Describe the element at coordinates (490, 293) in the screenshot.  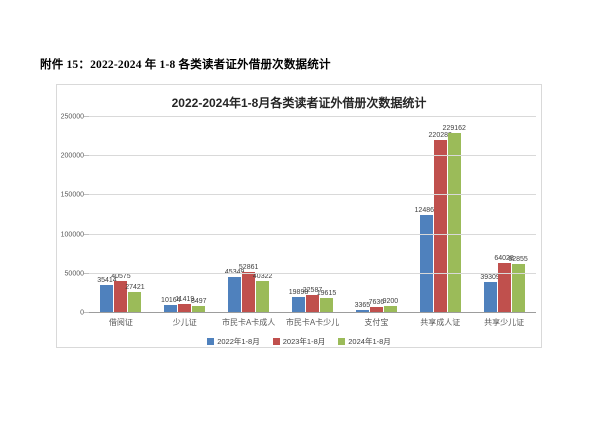
I see `bar: 39309` at that location.